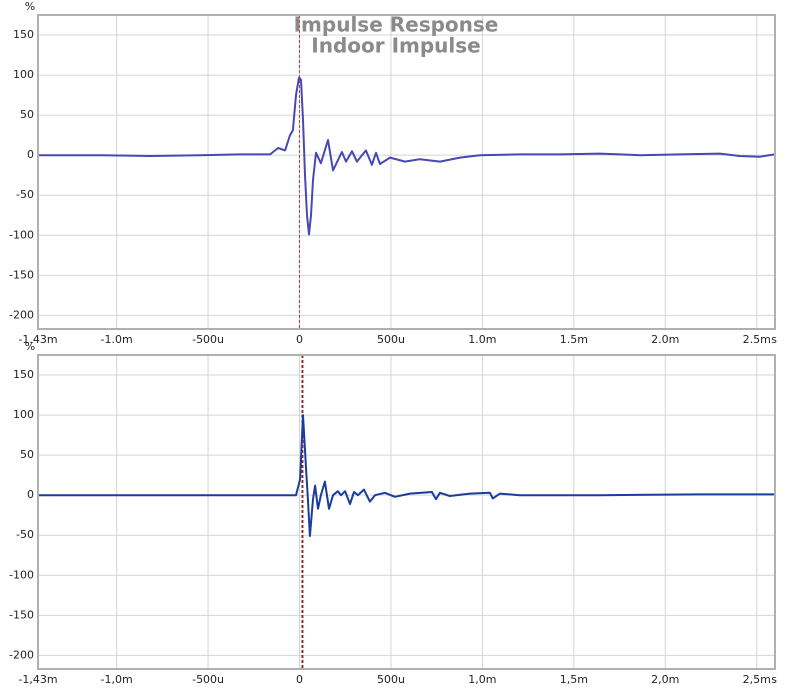 The height and width of the screenshot is (696, 789). Describe the element at coordinates (665, 679) in the screenshot. I see `x-tick-label: 2,0m` at that location.